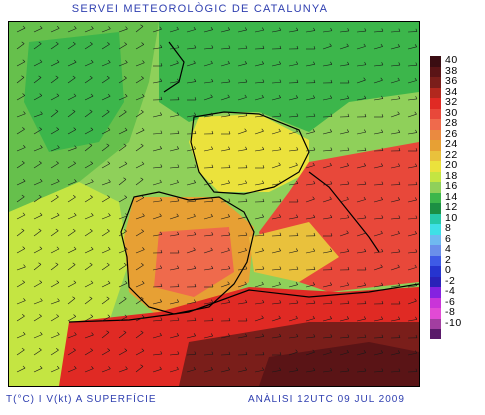 The width and height of the screenshot is (485, 415). Describe the element at coordinates (435, 92) in the screenshot. I see `legend-swatch` at that location.